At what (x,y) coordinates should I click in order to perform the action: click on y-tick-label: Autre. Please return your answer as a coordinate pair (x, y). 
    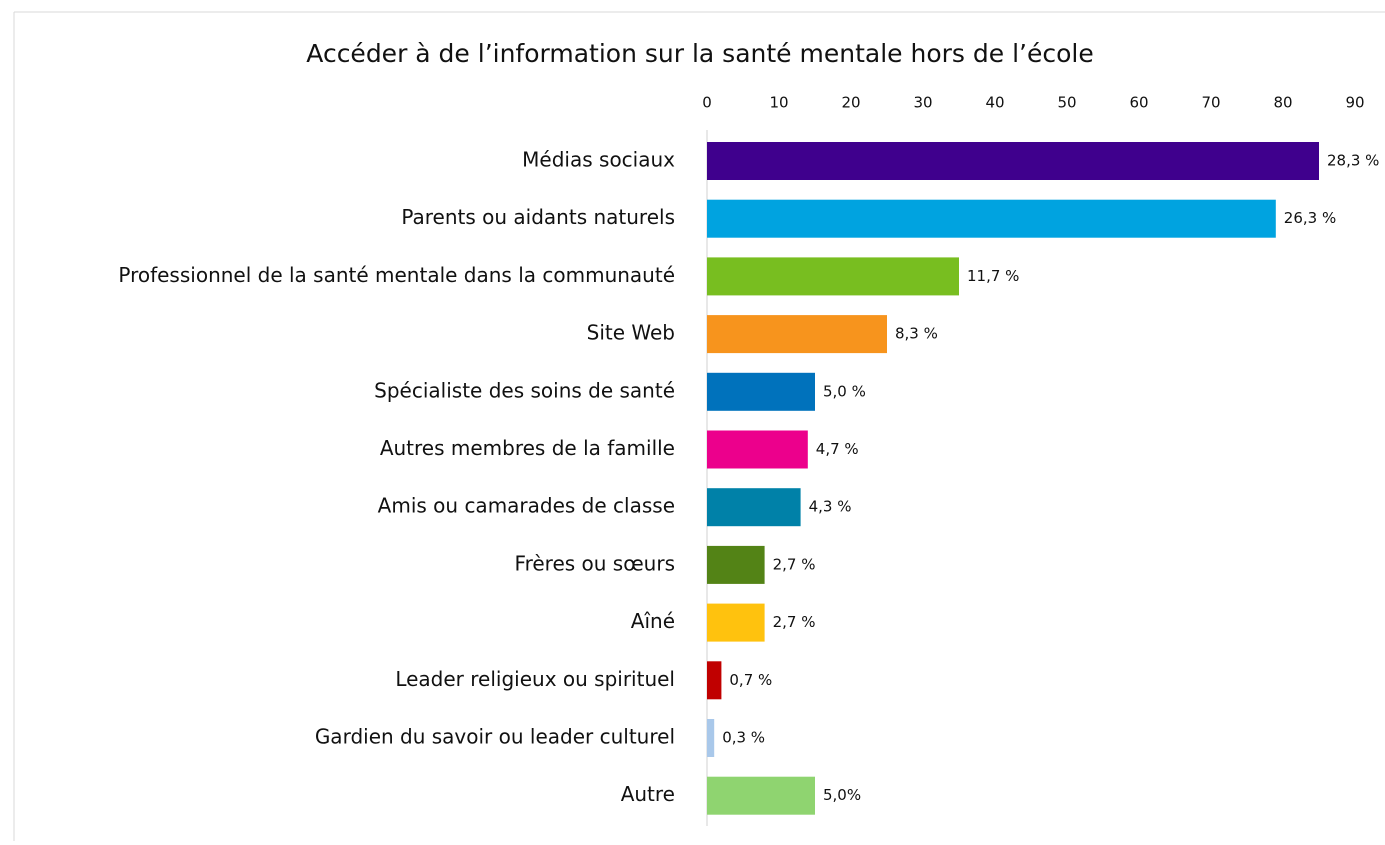
    Looking at the image, I should click on (648, 794).